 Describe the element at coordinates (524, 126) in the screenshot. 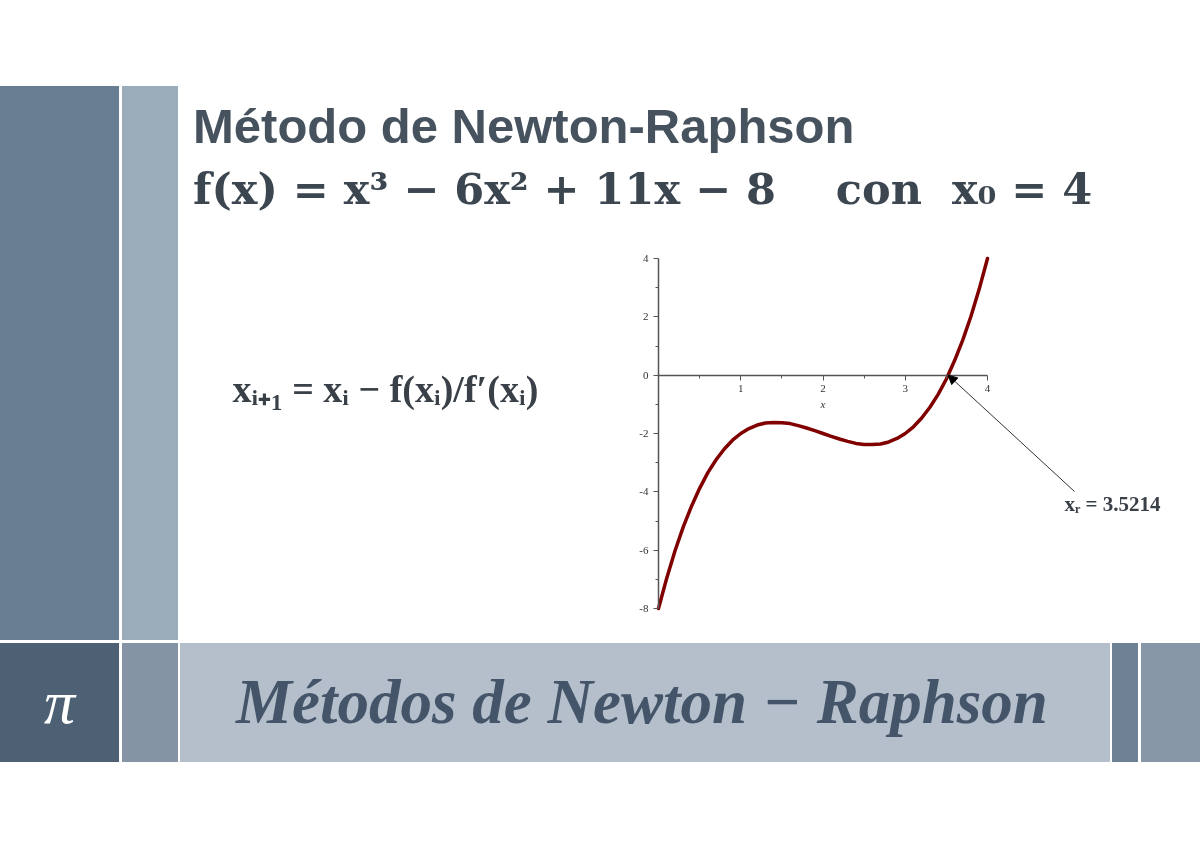

I see `chart-title: Método de Newton-Raphson` at that location.